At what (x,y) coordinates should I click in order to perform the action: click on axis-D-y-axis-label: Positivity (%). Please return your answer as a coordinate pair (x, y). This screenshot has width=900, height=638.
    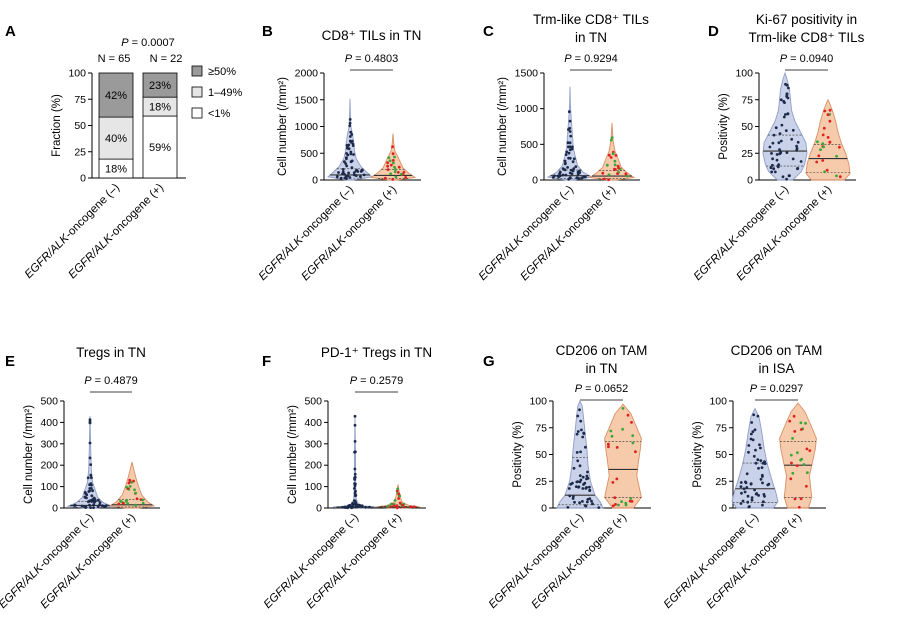
    Looking at the image, I should click on (724, 126).